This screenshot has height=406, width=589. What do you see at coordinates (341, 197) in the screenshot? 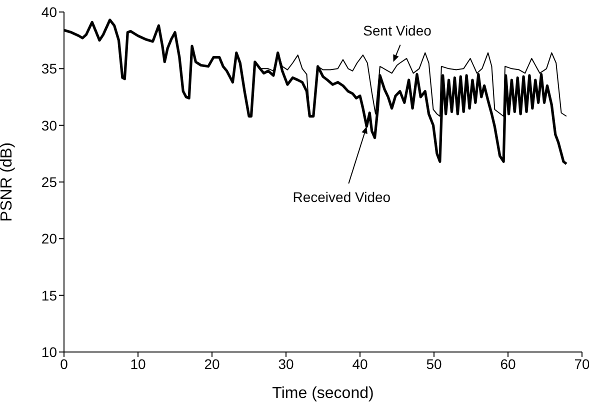
I see `annotation: Received Video` at bounding box center [341, 197].